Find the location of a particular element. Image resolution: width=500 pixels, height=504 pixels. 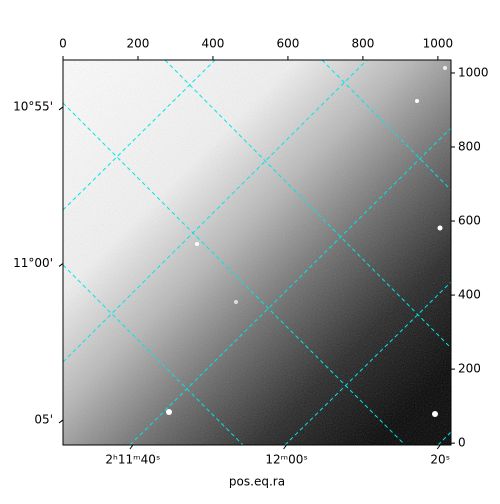

y-tick-label: 400 is located at coordinates (469, 295).